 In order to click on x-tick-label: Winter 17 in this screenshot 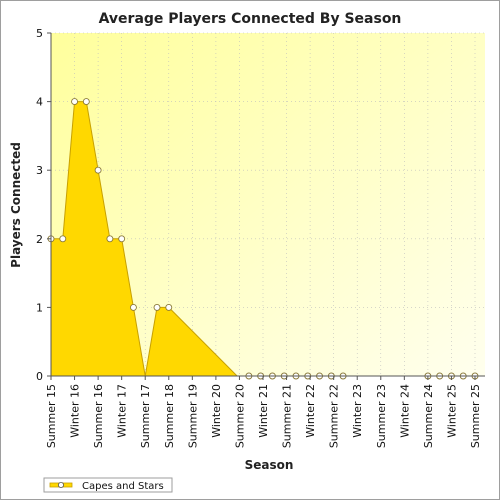, I will do `click(122, 411)`.